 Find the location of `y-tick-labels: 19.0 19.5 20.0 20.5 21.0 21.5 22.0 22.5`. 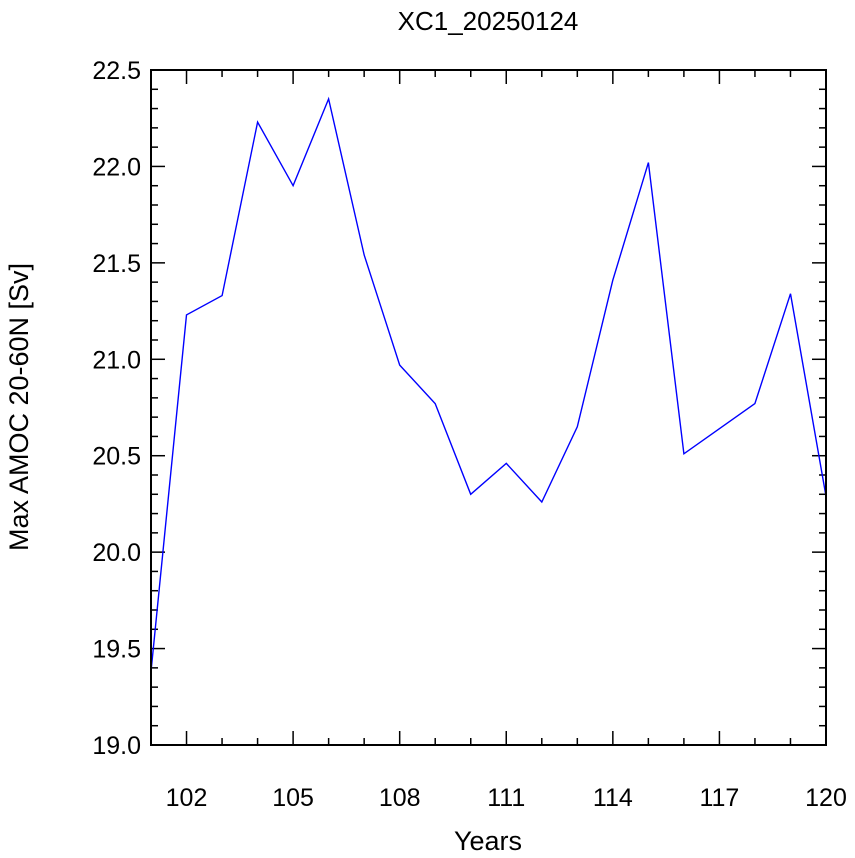

y-tick-labels: 19.0 19.5 20.0 20.5 21.0 21.5 22.0 22.5 is located at coordinates (116, 408).